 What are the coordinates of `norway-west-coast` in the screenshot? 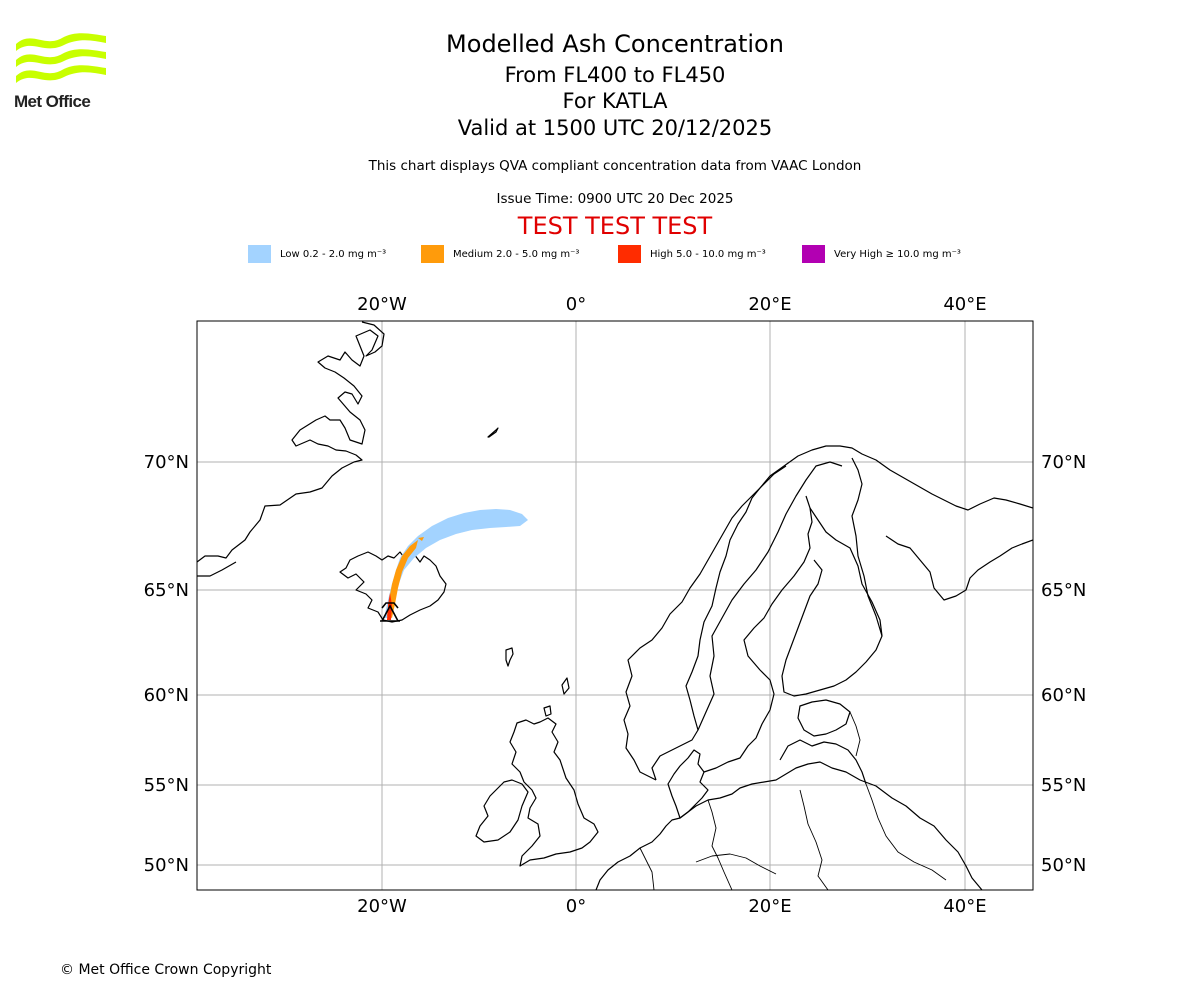 It's located at (705, 623).